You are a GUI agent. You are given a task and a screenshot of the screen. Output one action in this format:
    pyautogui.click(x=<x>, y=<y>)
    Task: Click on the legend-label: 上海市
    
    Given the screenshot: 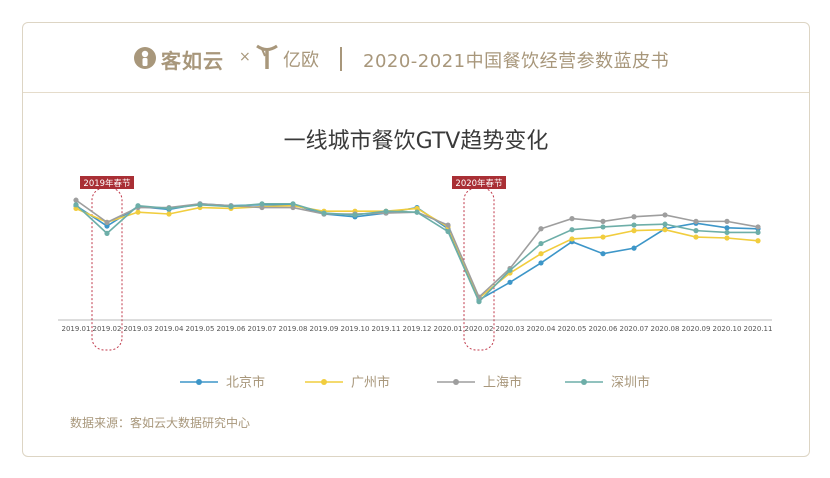 What is the action you would take?
    pyautogui.click(x=502, y=383)
    